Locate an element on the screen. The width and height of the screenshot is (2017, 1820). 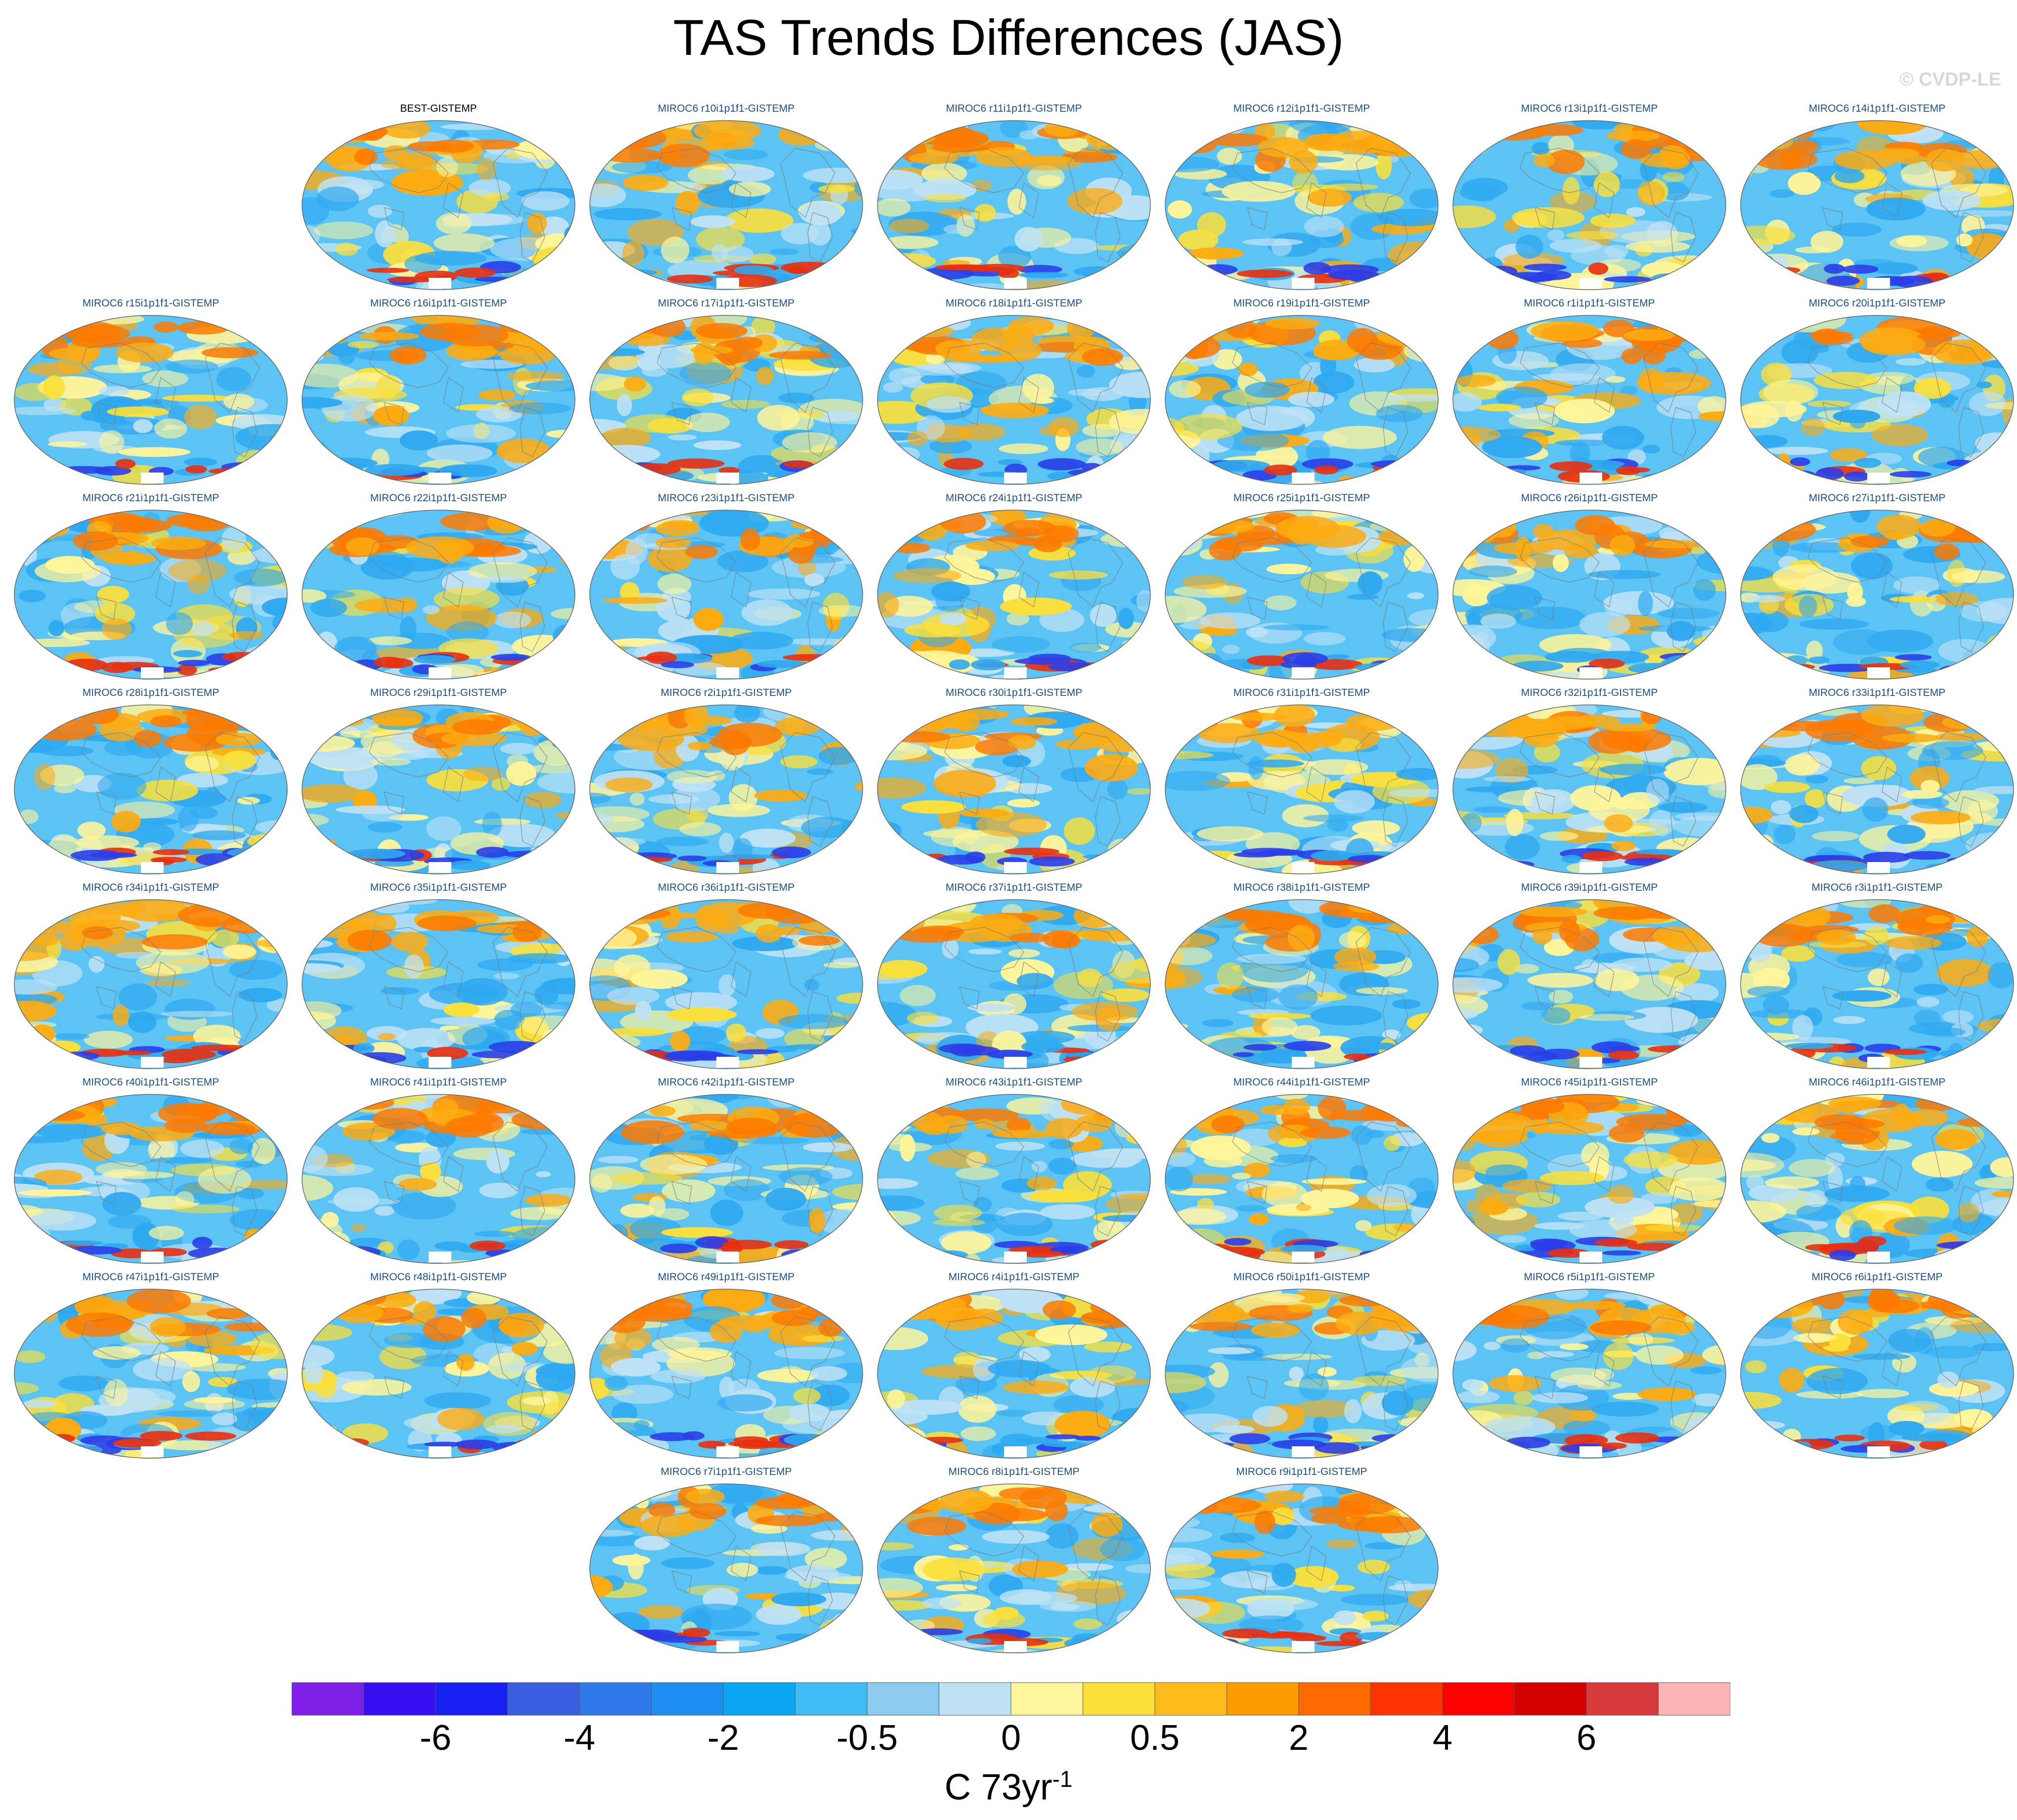
map-panel: MIROC6 r7i1p1f1-GISTEMP is located at coordinates (726, 1562).